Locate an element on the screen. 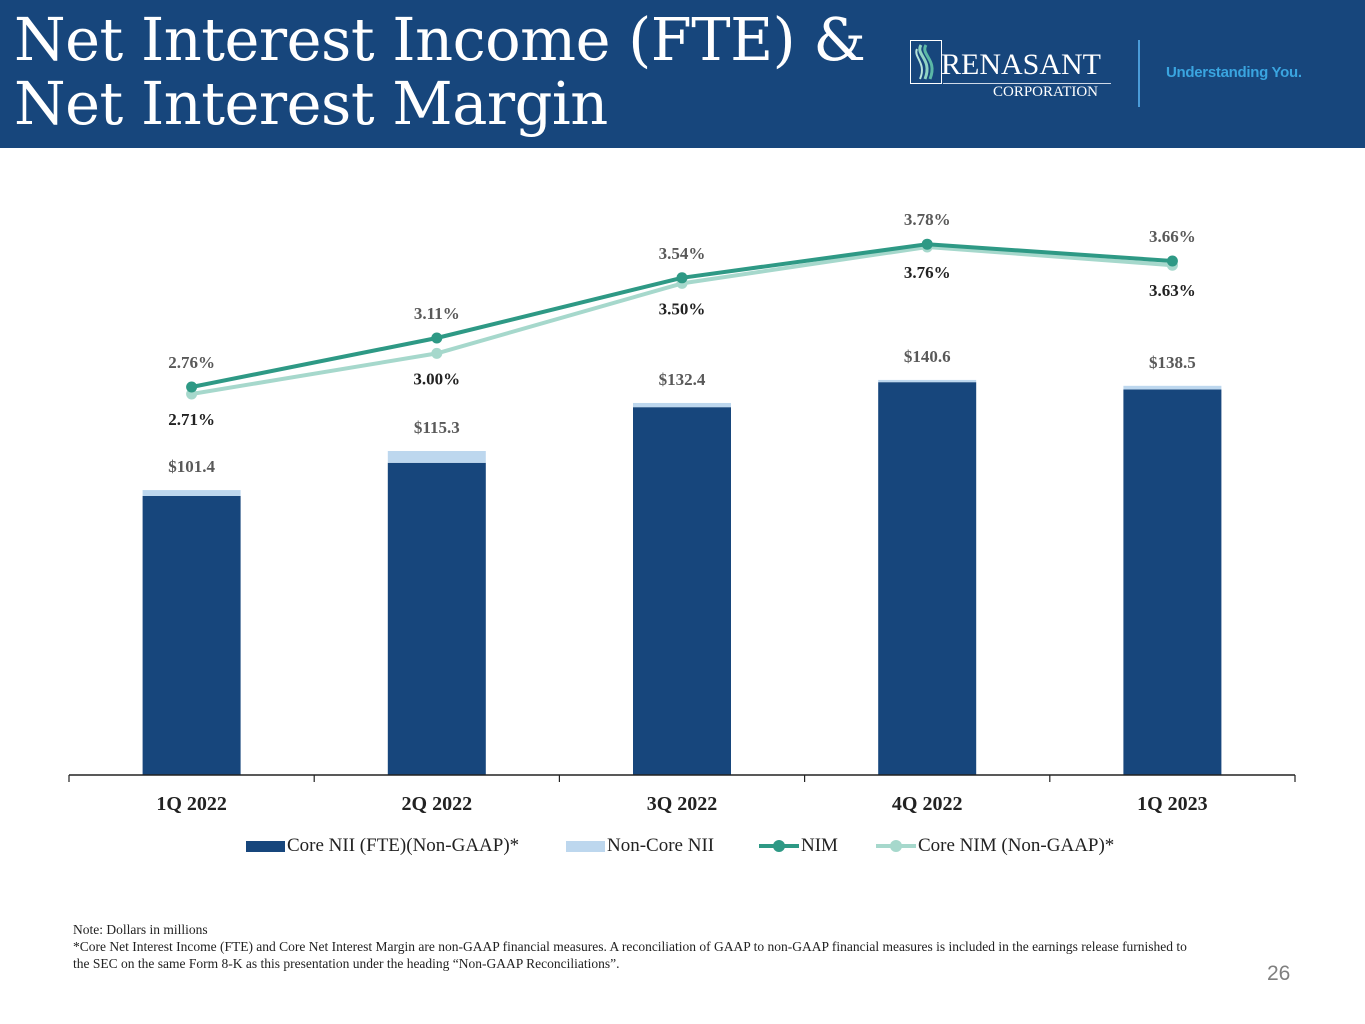 The height and width of the screenshot is (1024, 1365). legend-item-nim: NIM is located at coordinates (798, 846).